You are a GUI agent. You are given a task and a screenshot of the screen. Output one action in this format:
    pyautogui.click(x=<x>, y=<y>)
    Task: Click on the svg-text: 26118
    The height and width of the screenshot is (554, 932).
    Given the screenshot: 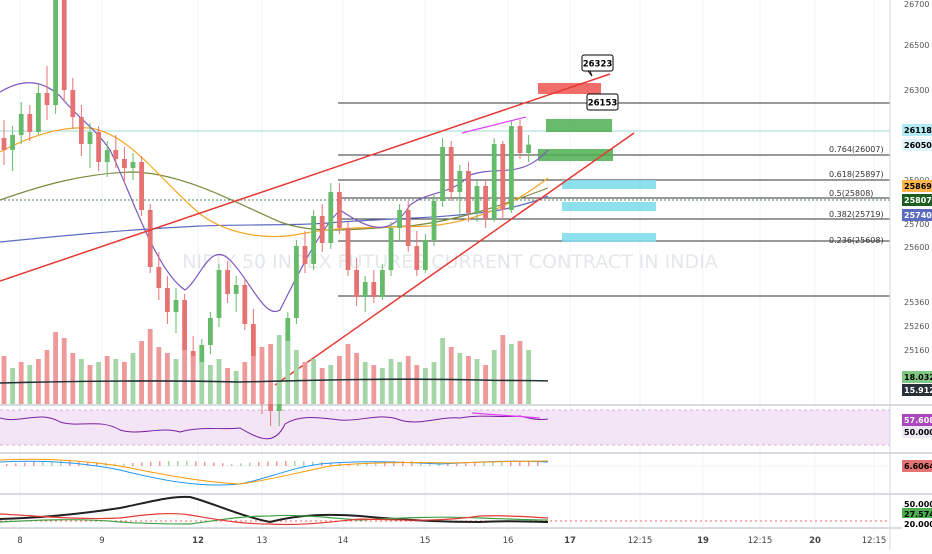 What is the action you would take?
    pyautogui.click(x=918, y=130)
    